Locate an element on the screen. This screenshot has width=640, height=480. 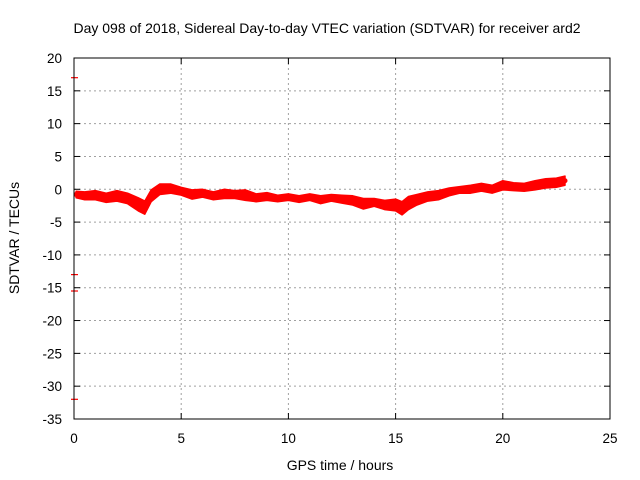
y-tick-label: 0 is located at coordinates (58, 189).